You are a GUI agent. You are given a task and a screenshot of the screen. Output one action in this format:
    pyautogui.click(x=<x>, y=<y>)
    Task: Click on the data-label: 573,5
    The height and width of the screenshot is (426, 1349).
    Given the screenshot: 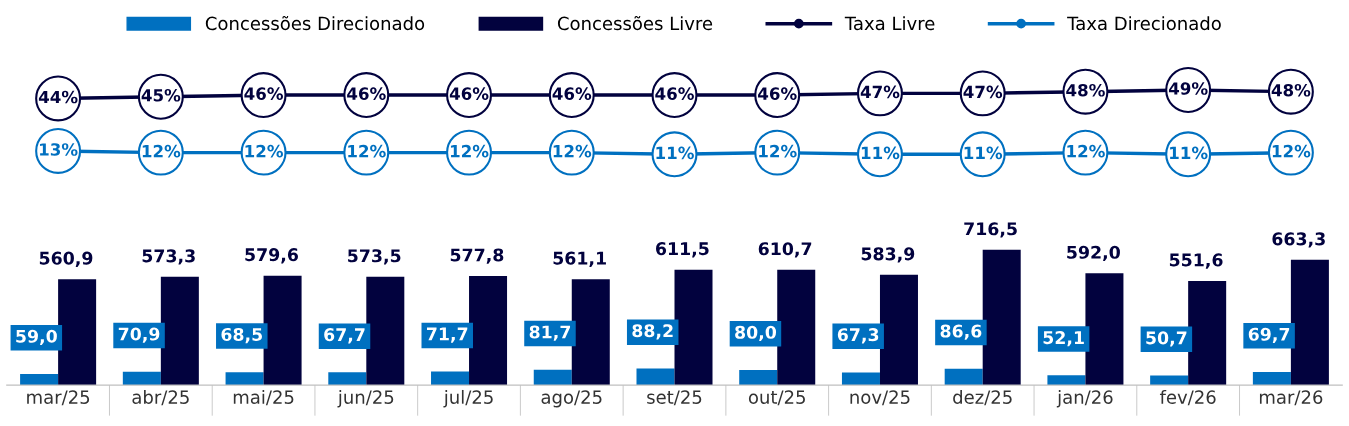 What is the action you would take?
    pyautogui.click(x=374, y=257)
    